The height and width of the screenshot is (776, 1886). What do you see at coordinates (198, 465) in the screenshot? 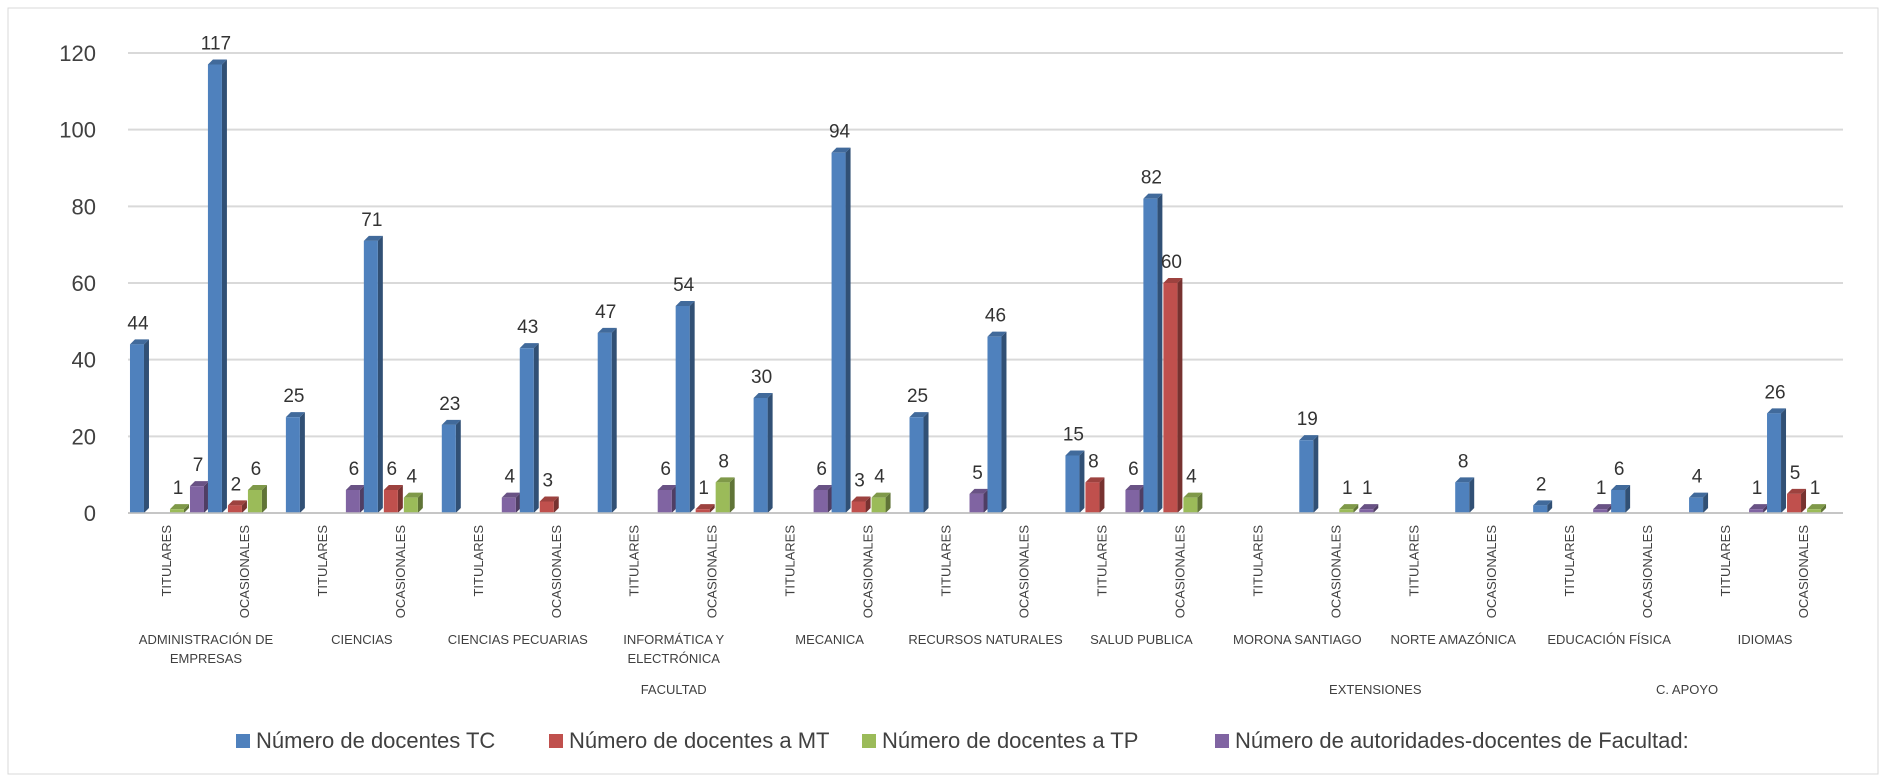
I see `data-label: 7` at bounding box center [198, 465].